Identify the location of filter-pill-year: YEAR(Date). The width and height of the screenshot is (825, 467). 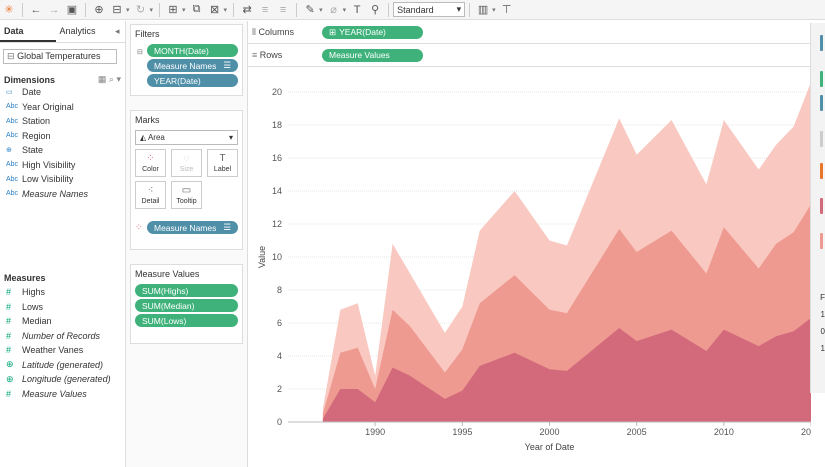
(192, 80).